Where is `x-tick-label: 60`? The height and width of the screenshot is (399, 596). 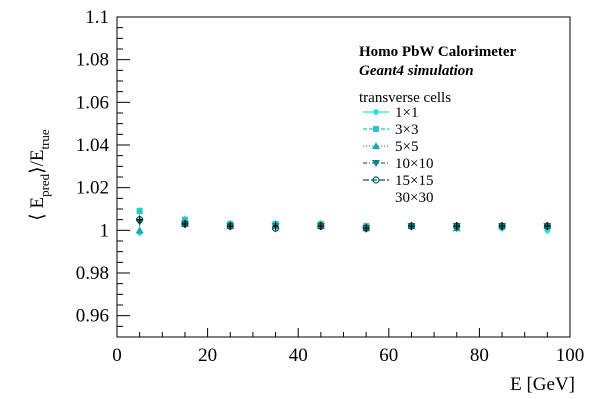 x-tick-label: 60 is located at coordinates (388, 355).